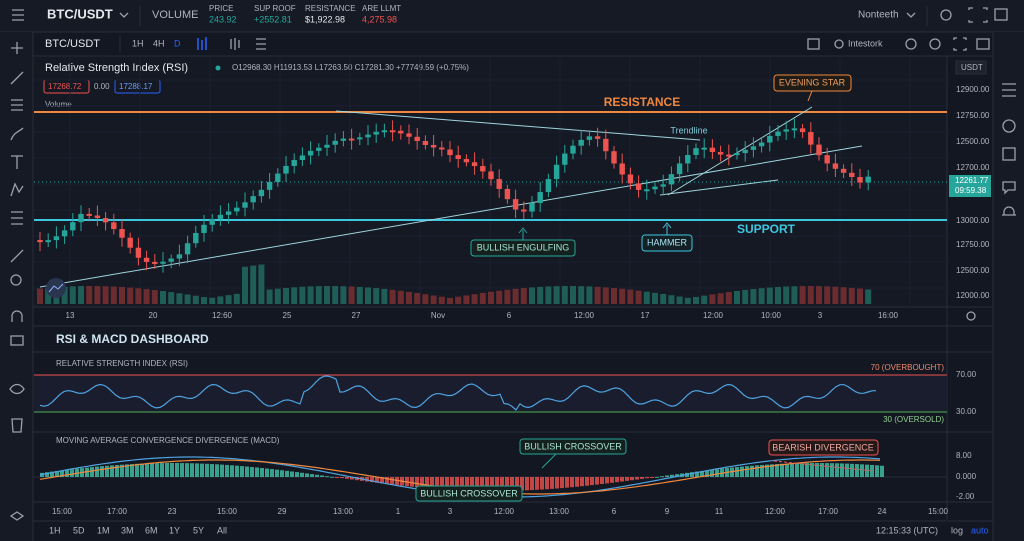  I want to click on zoom-tool, so click(16, 280).